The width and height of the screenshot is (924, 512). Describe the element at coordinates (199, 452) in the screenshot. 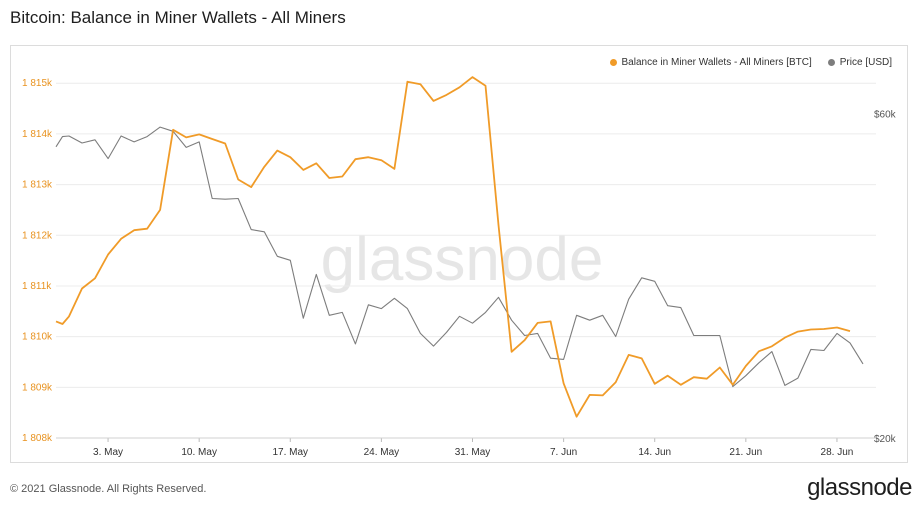

I see `x-tick-label: 10. May` at that location.